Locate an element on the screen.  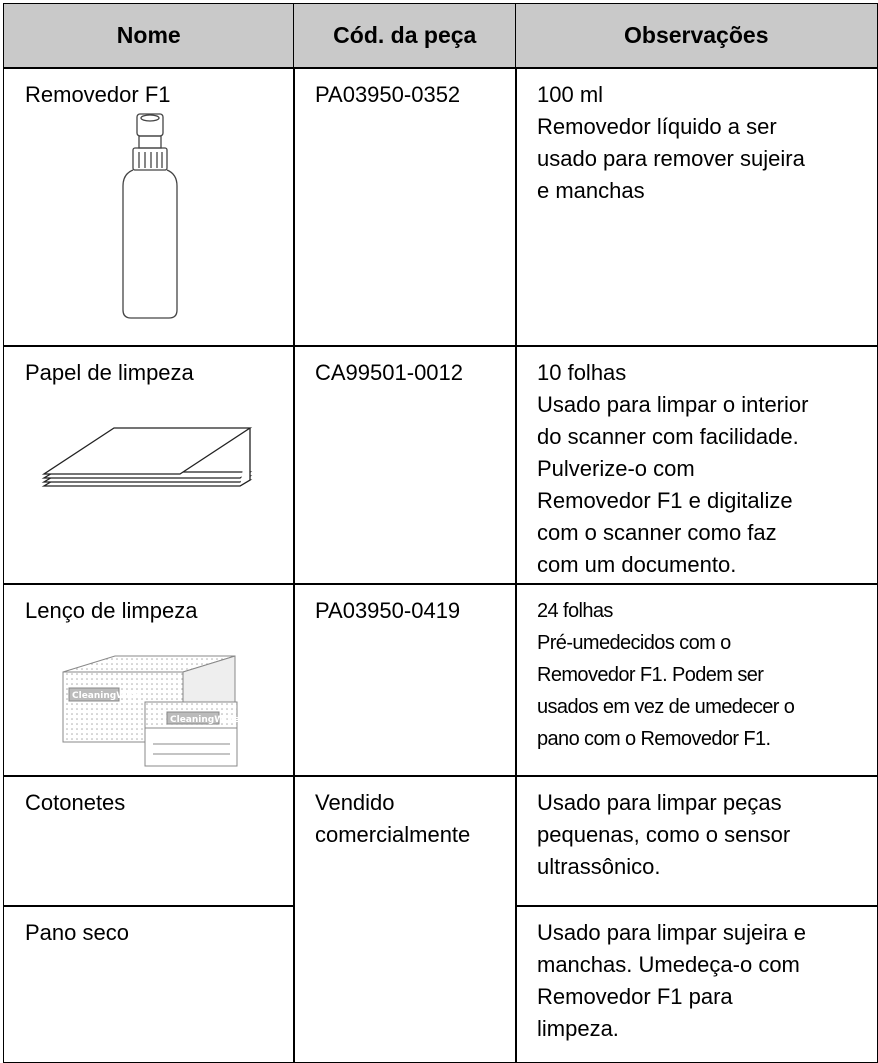
cell-text: e manchas is located at coordinates (591, 190).